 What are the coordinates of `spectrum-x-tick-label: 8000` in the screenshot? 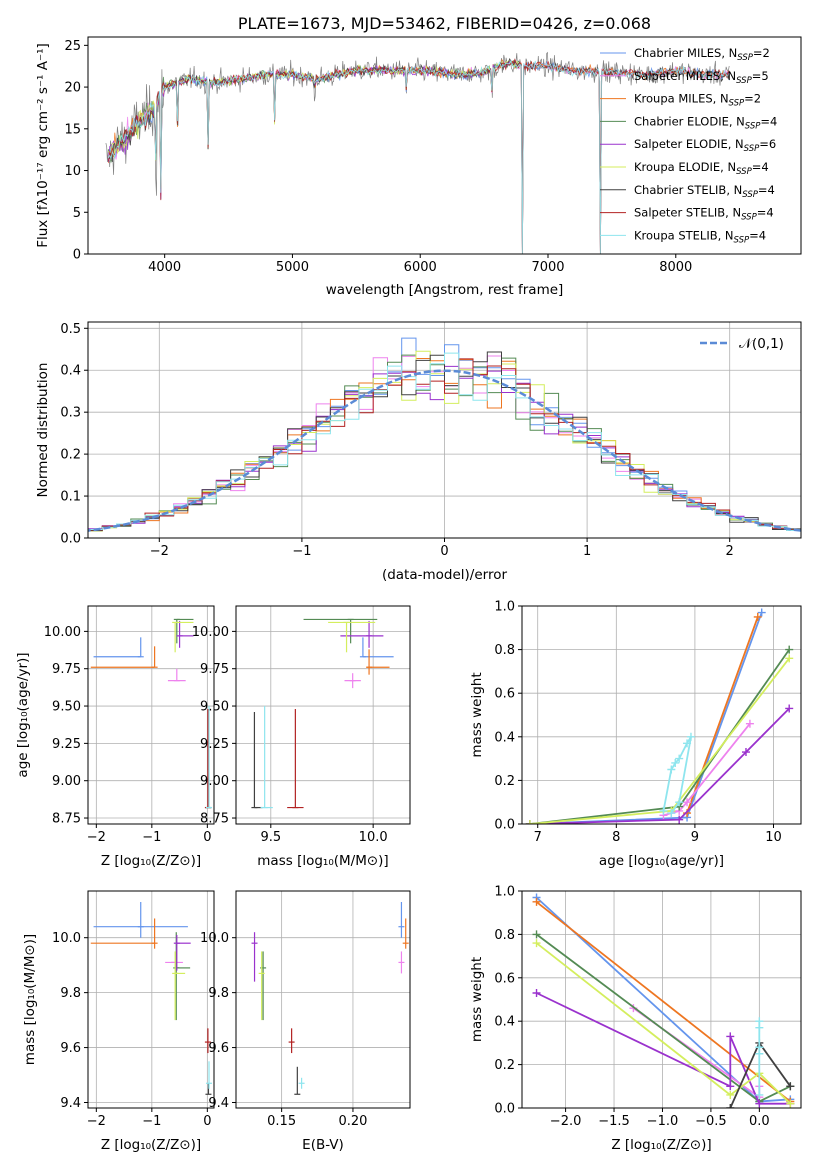 It's located at (675, 267).